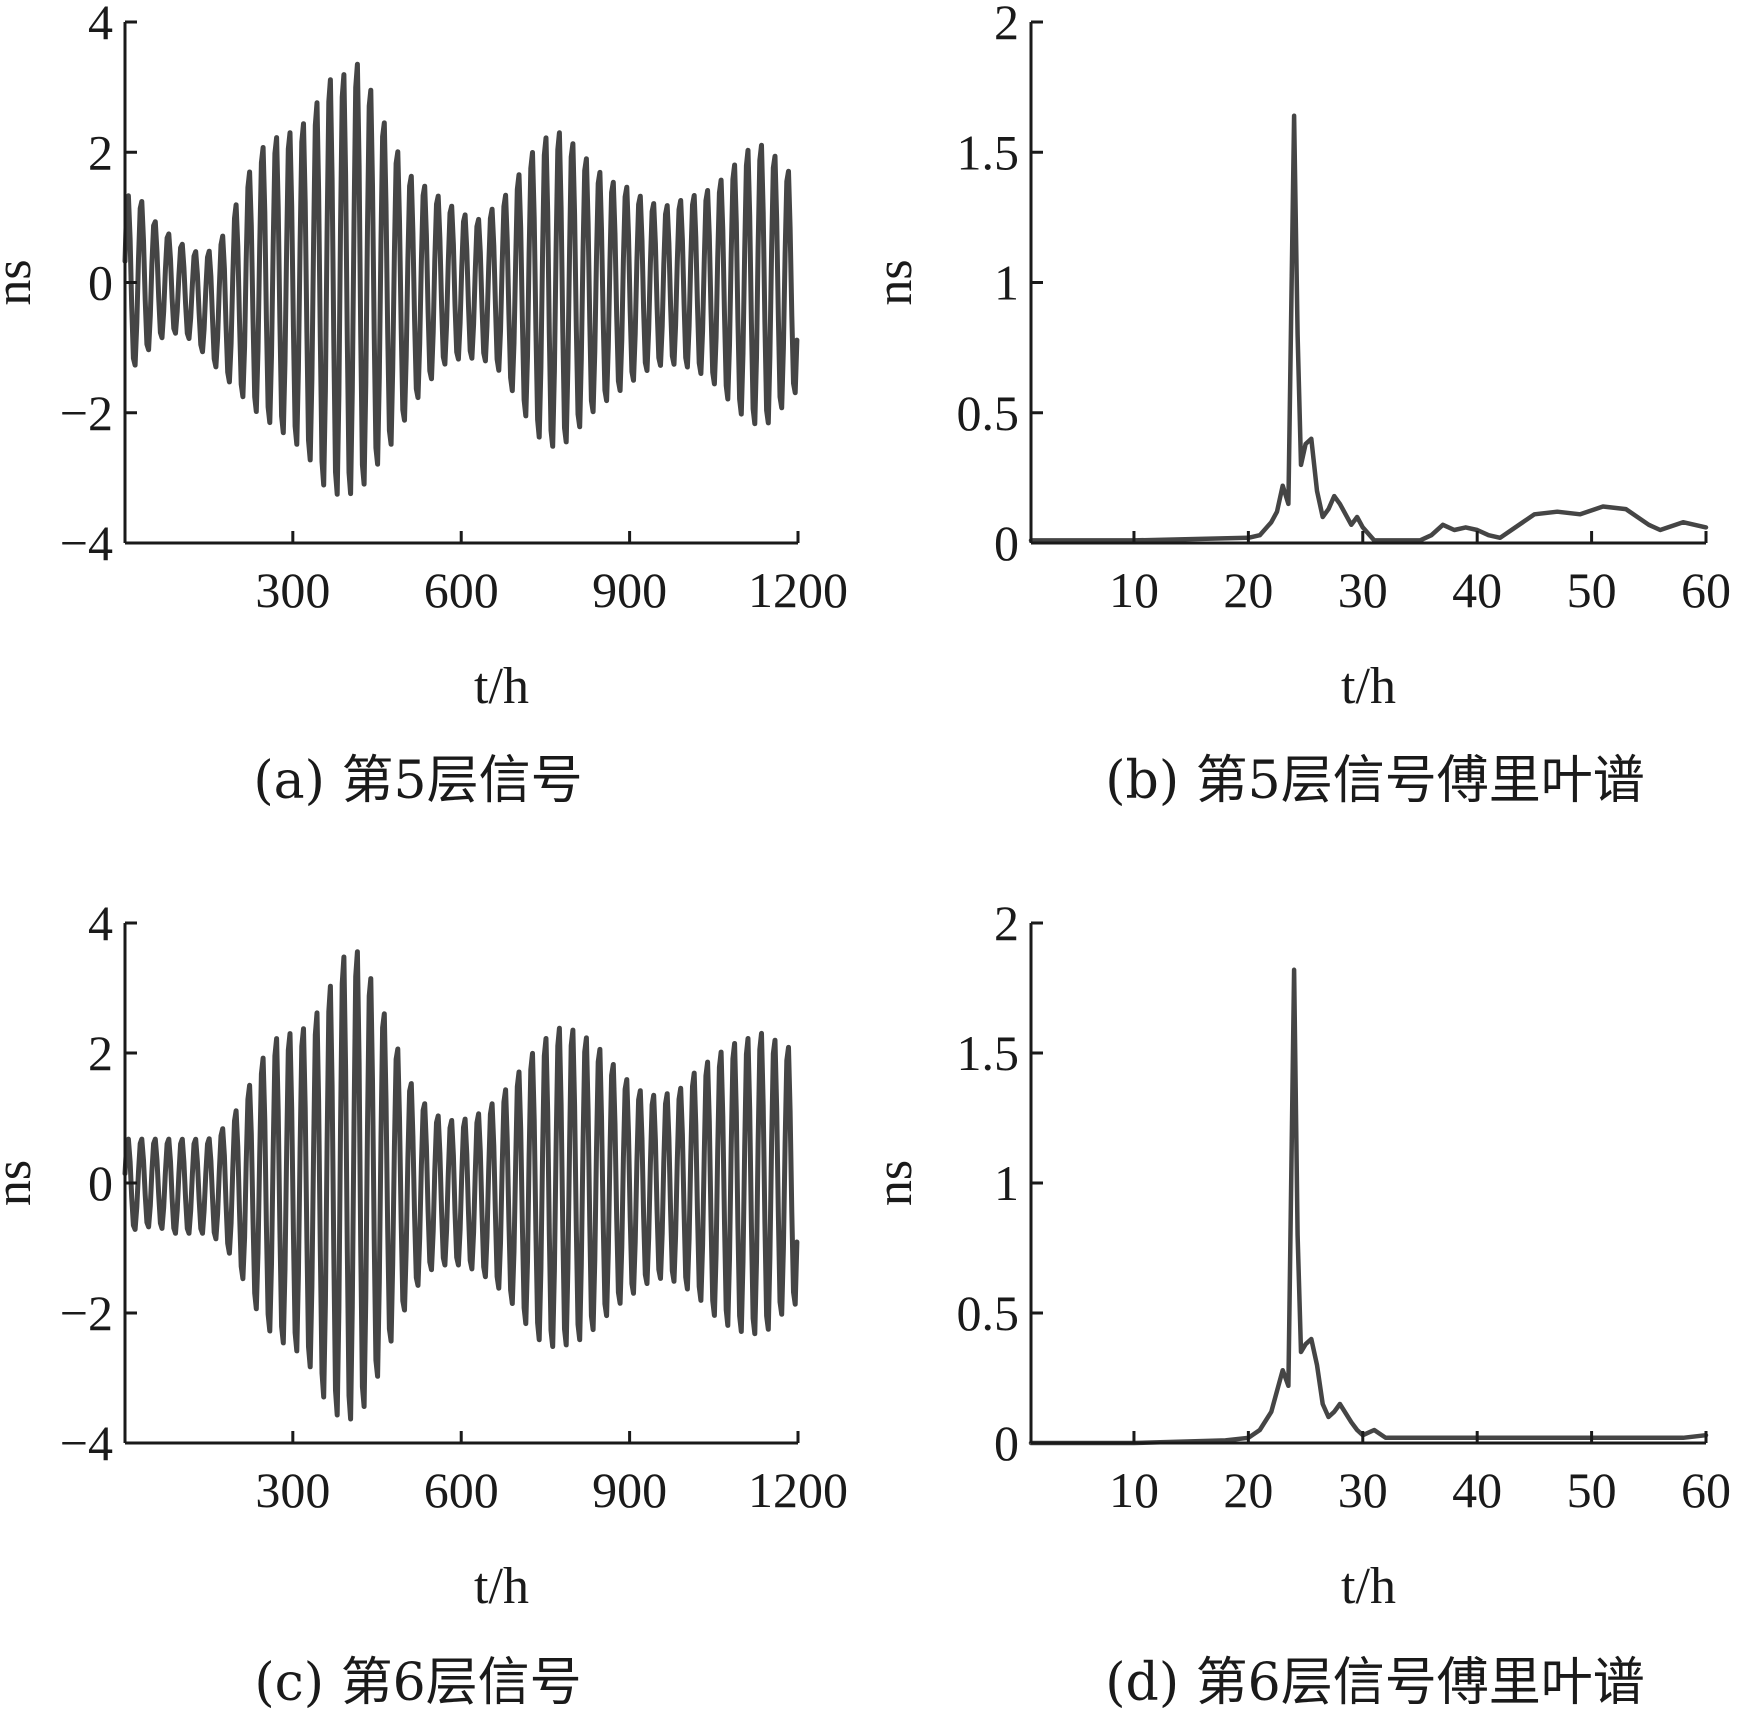 Image resolution: width=1740 pixels, height=1728 pixels. What do you see at coordinates (1368, 328) in the screenshot?
I see `series-line-b` at bounding box center [1368, 328].